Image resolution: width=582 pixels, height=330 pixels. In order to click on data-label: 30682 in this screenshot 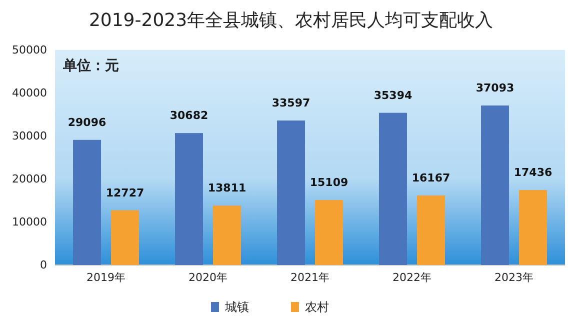, I will do `click(189, 115)`.